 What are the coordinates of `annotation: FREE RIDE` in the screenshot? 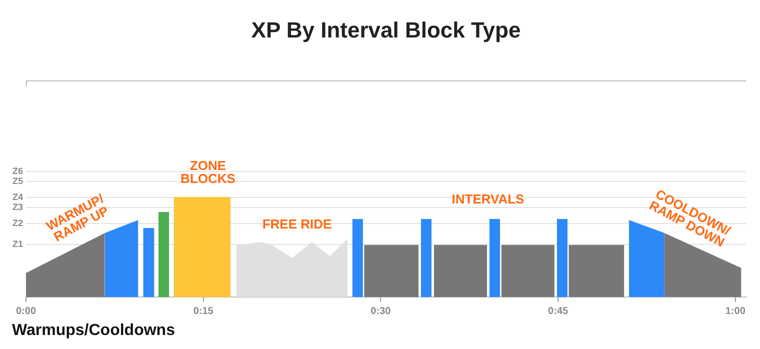 It's located at (297, 224).